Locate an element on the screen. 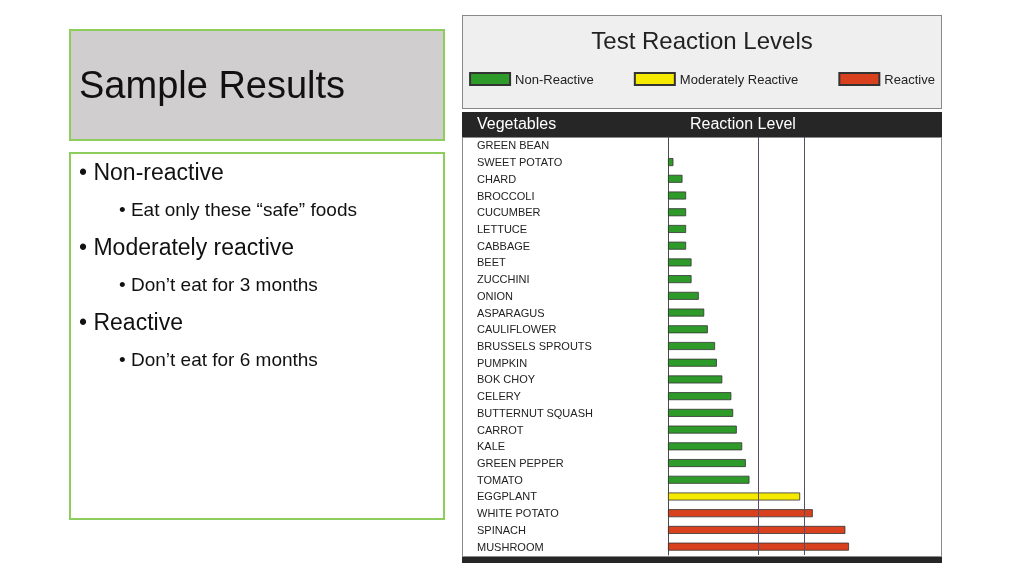 The image size is (1024, 576). y-tick-label: BUTTERNUT SQUASH is located at coordinates (535, 412).